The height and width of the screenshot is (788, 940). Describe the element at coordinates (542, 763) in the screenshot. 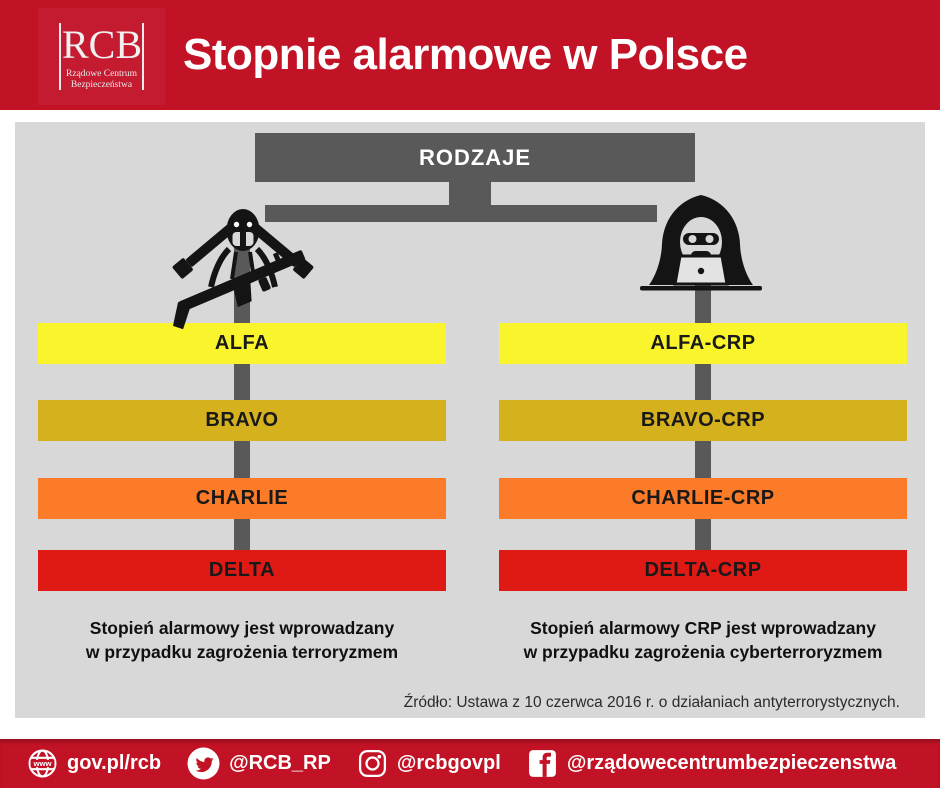

I see `facebook-icon` at that location.